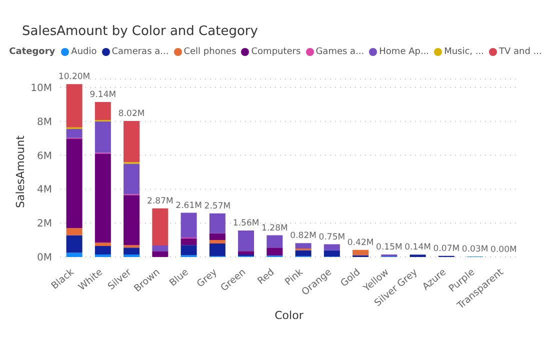  Describe the element at coordinates (44, 122) in the screenshot. I see `y-tick-label: 8M` at that location.